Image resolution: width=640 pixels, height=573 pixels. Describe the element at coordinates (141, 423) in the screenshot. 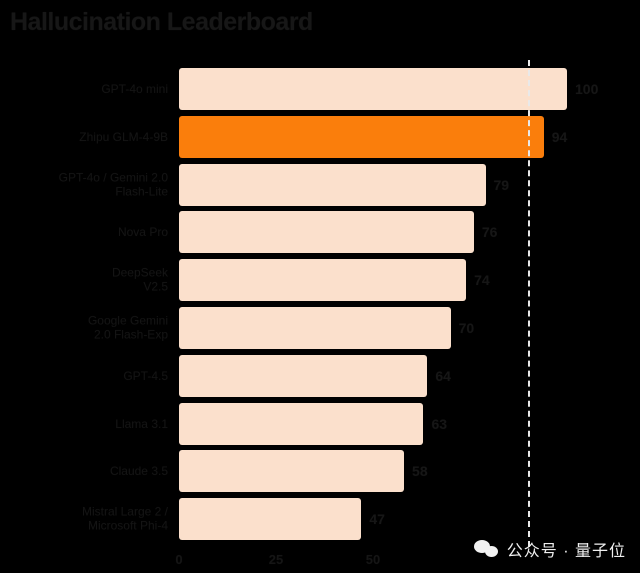

I see `category-label-7: Llama 3.1` at that location.